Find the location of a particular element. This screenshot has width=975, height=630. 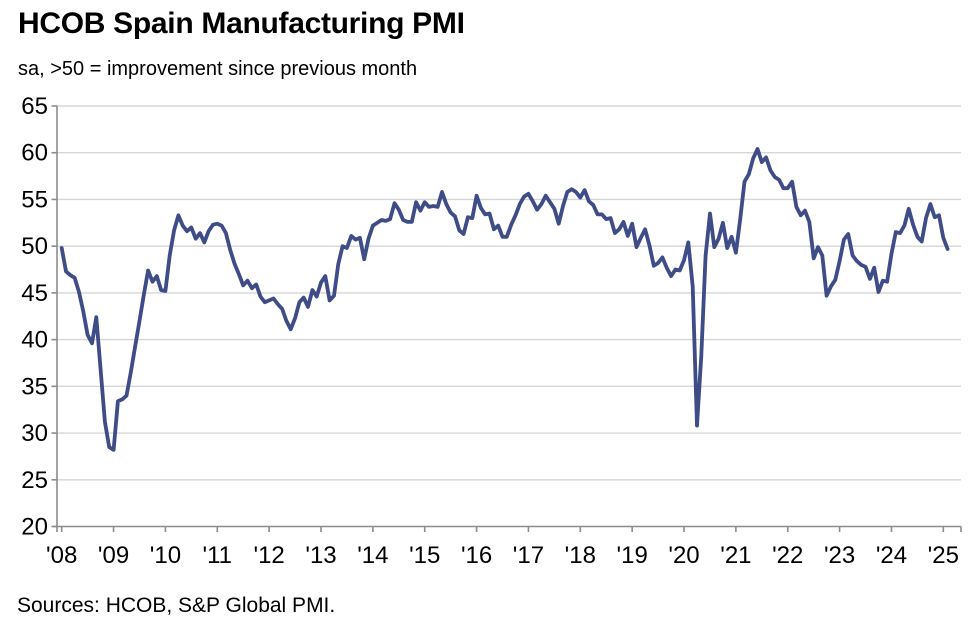

y-tick-label-30: 30 is located at coordinates (34, 433).